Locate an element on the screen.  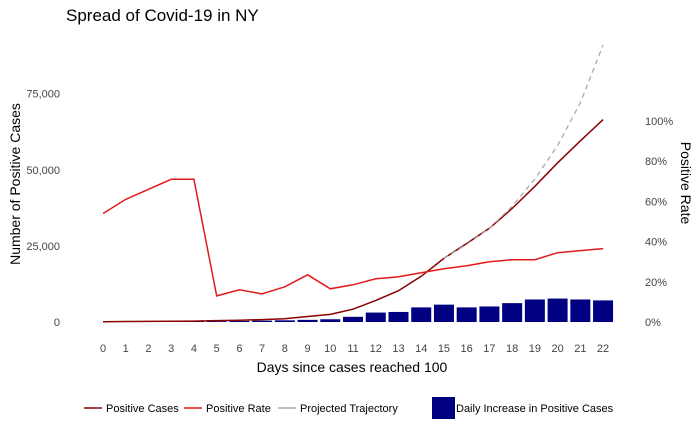
x-tick-label: 13 is located at coordinates (398, 349).